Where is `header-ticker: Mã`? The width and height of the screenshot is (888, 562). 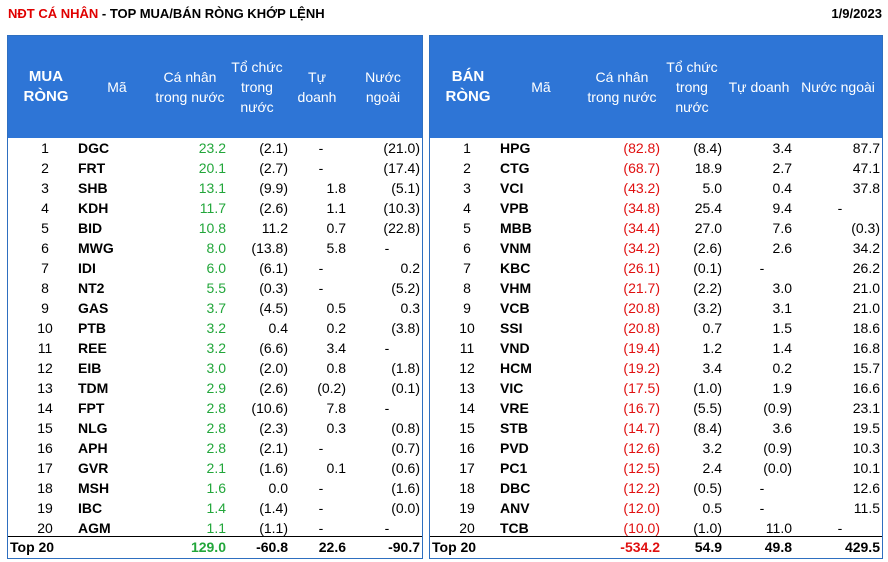
header-ticker: Mã is located at coordinates (541, 87).